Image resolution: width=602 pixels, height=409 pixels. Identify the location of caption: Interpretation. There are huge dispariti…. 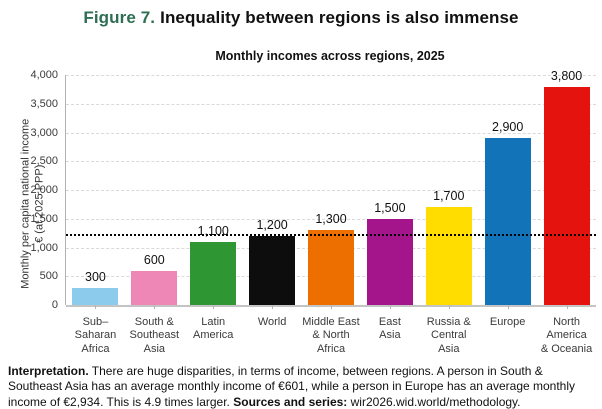
(302, 386).